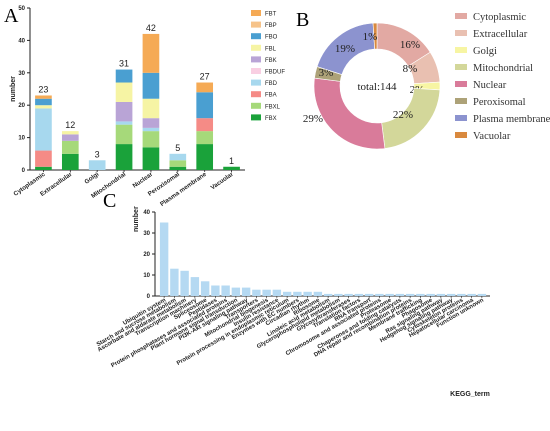  What do you see at coordinates (273, 107) in the screenshot?
I see `legend-label: FBXL` at bounding box center [273, 107].